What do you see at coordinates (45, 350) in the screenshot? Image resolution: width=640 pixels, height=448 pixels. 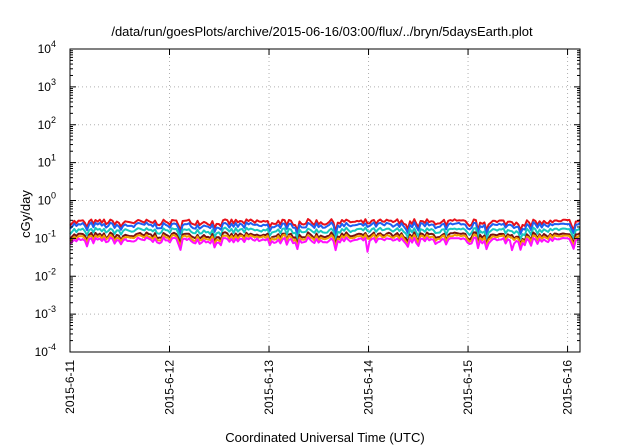 I see `y-tick-label: 10⁻⁴` at bounding box center [45, 350].